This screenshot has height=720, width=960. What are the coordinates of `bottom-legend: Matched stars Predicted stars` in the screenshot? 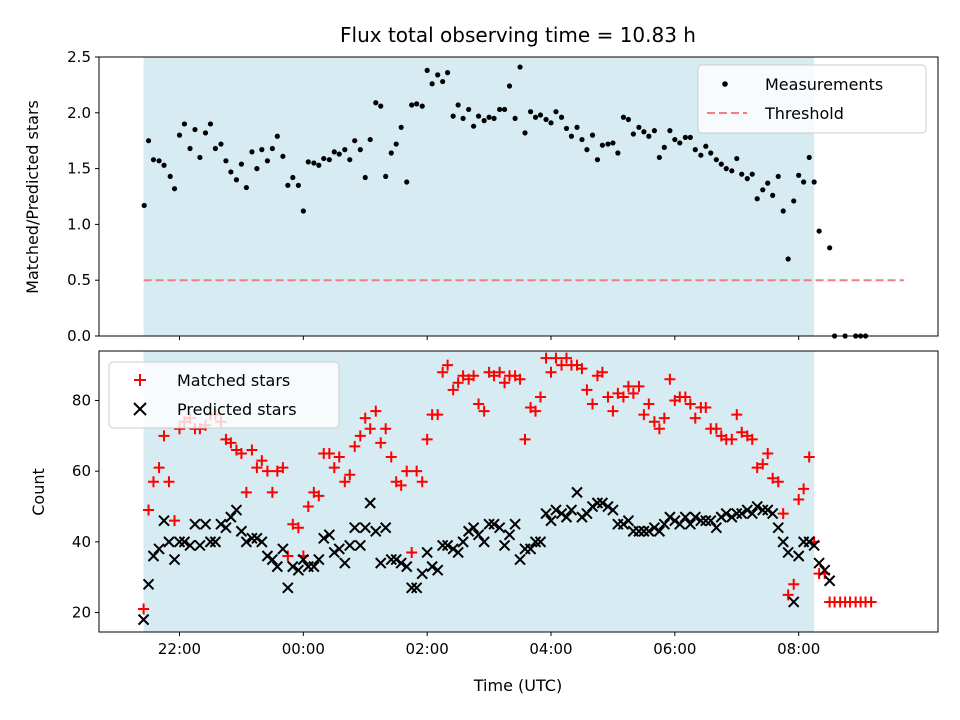 It's located at (224, 395).